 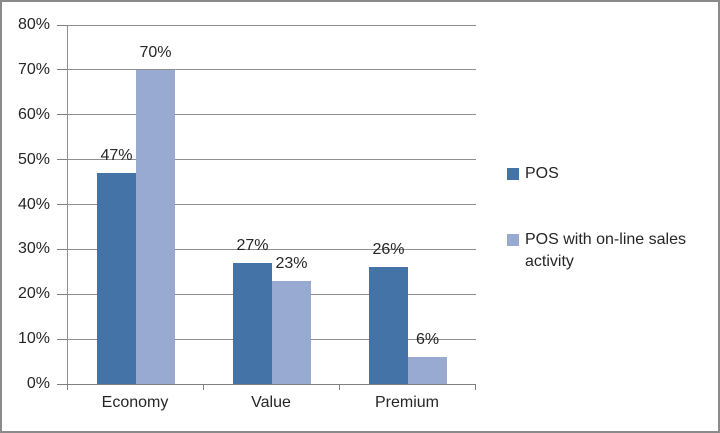 What do you see at coordinates (33, 114) in the screenshot?
I see `y-axis-tick-label: 60%` at bounding box center [33, 114].